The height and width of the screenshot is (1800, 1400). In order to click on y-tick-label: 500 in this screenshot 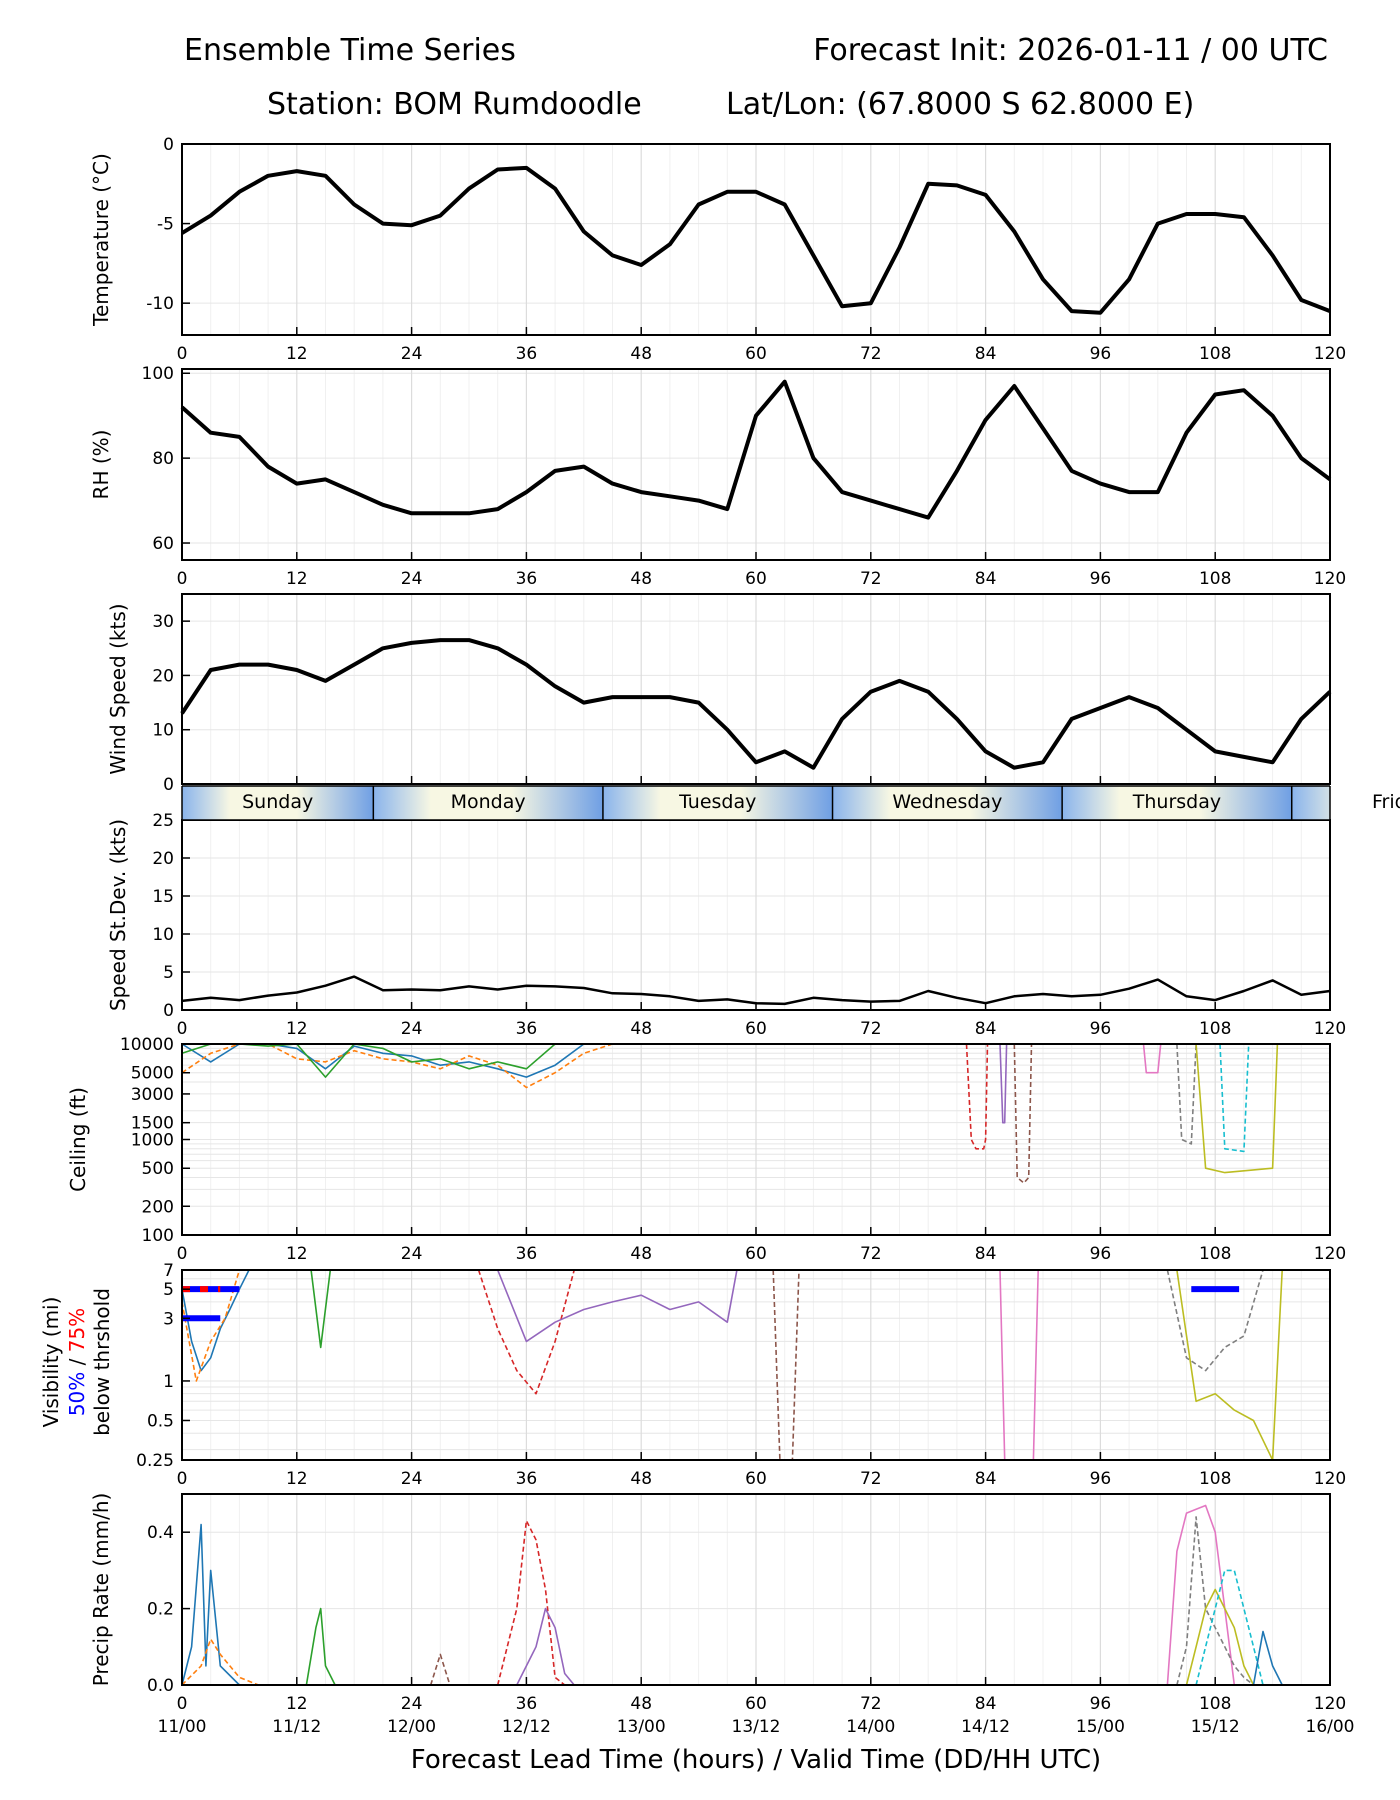, I will do `click(158, 1169)`.